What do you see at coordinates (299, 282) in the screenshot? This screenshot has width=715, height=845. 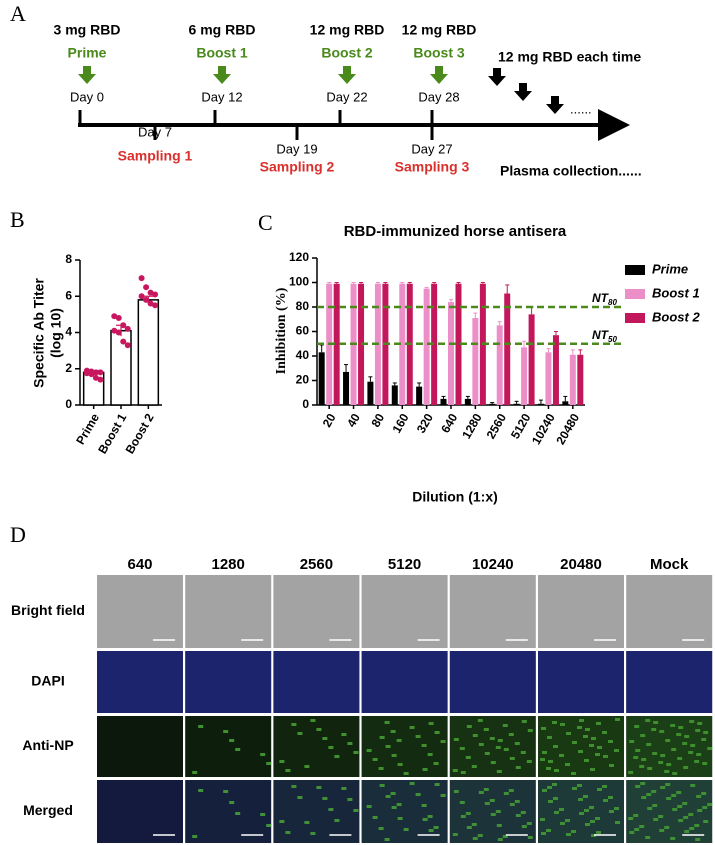 I see `y-tick-label: 100` at bounding box center [299, 282].